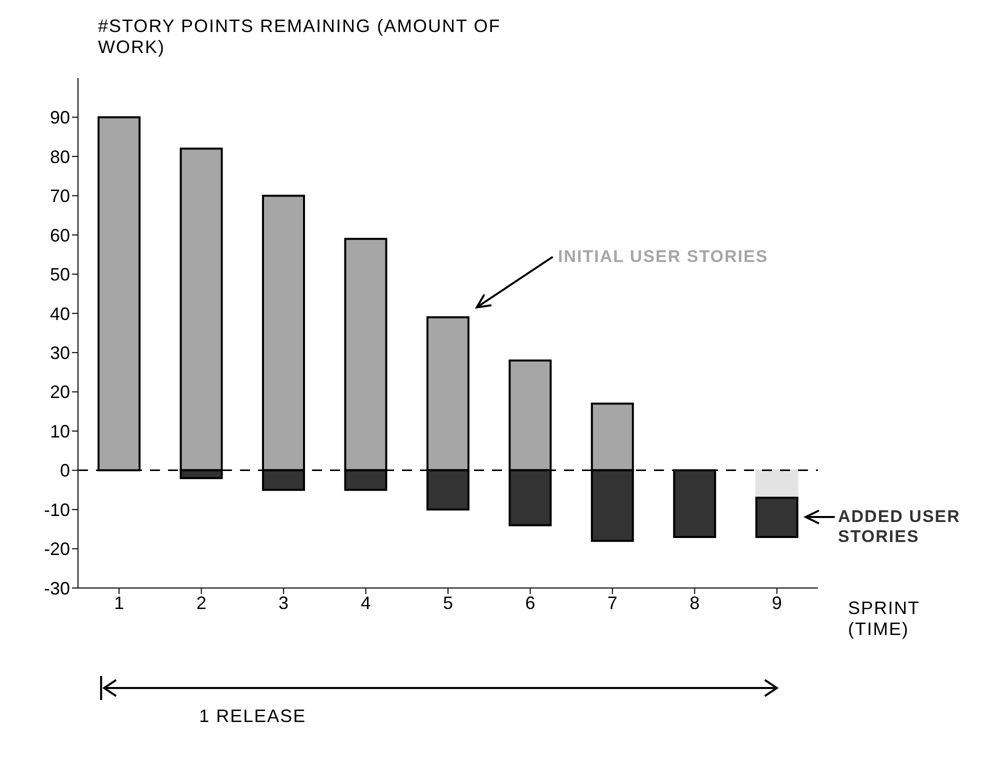 Image resolution: width=1000 pixels, height=781 pixels. Describe the element at coordinates (60, 392) in the screenshot. I see `y-tick-label: 20` at that location.